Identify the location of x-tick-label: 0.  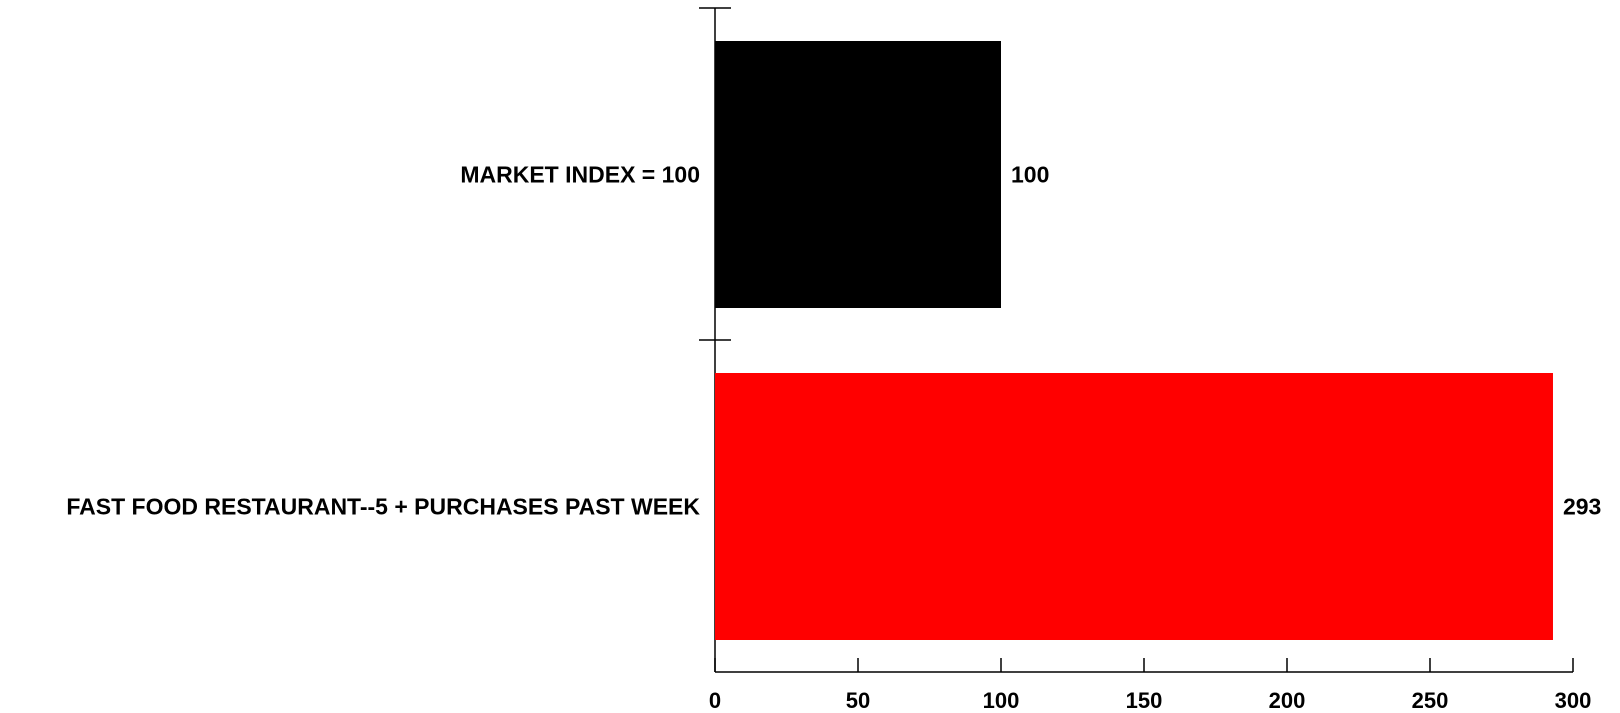
(715, 700).